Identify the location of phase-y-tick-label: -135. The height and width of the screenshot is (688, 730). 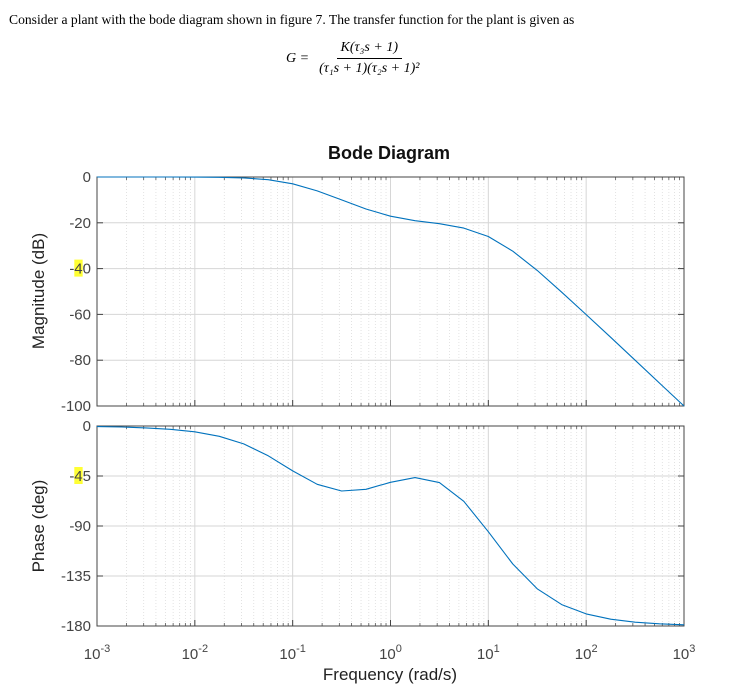
(76, 576).